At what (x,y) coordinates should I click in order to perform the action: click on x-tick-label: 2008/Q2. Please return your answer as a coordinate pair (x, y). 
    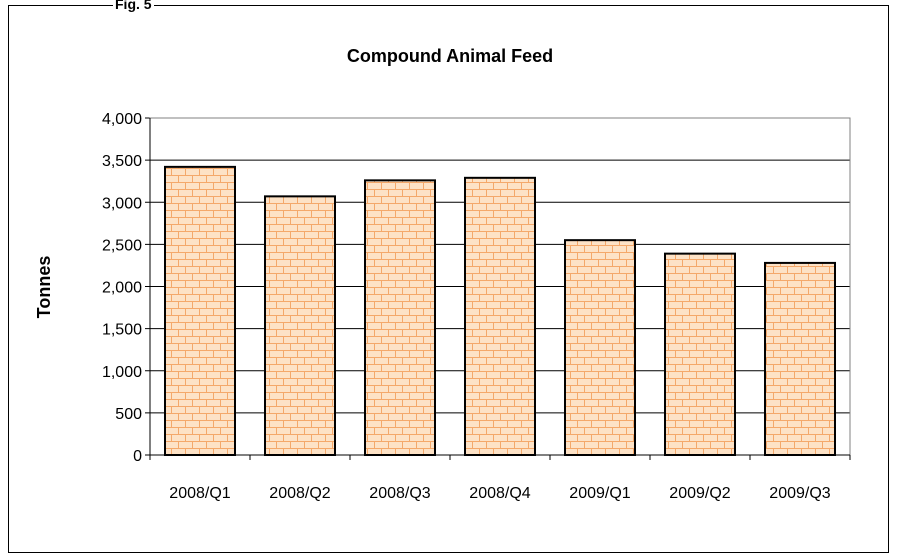
    Looking at the image, I should click on (299, 493).